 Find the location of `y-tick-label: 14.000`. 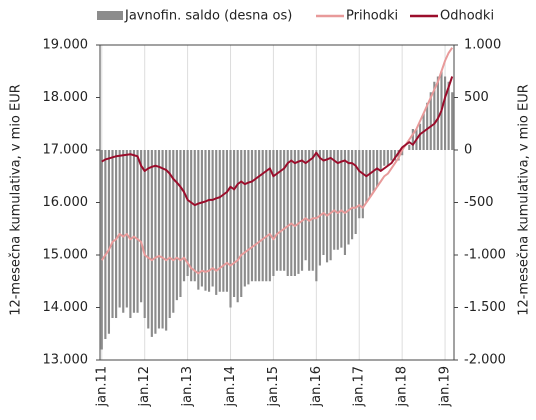

y-tick-label: 14.000 is located at coordinates (66, 307).